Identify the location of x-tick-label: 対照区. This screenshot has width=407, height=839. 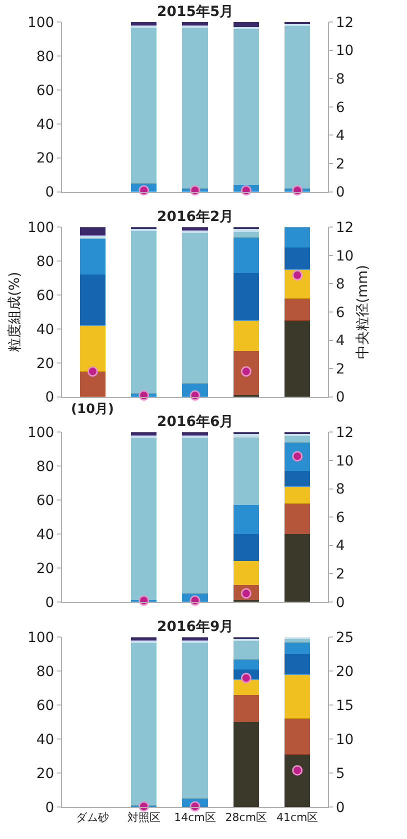
(143, 817).